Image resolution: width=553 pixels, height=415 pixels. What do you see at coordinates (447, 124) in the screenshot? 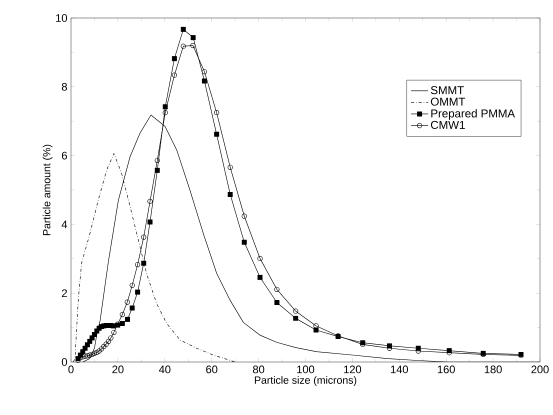
I see `legend-label: CMW1` at bounding box center [447, 124].